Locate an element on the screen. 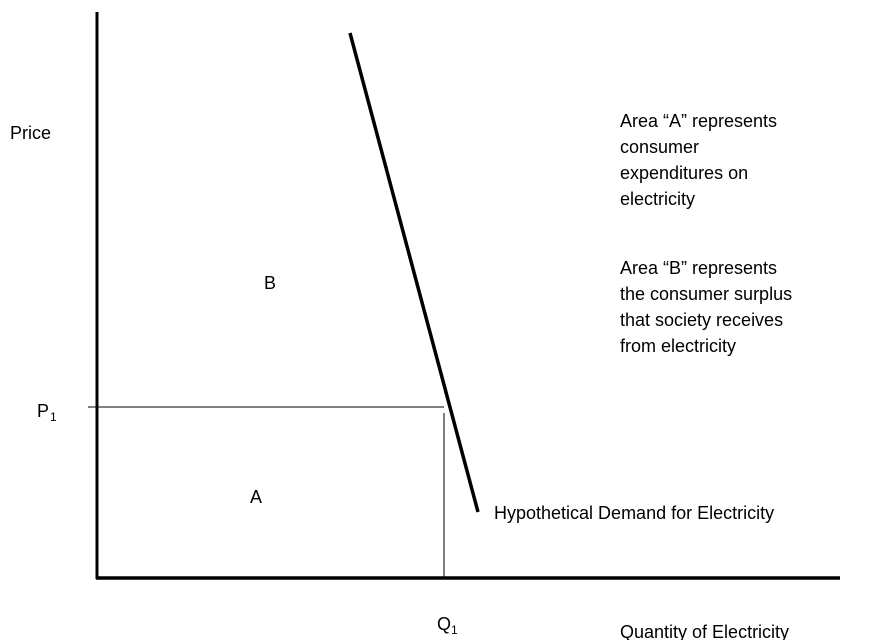  price-label: P is located at coordinates (43, 411).